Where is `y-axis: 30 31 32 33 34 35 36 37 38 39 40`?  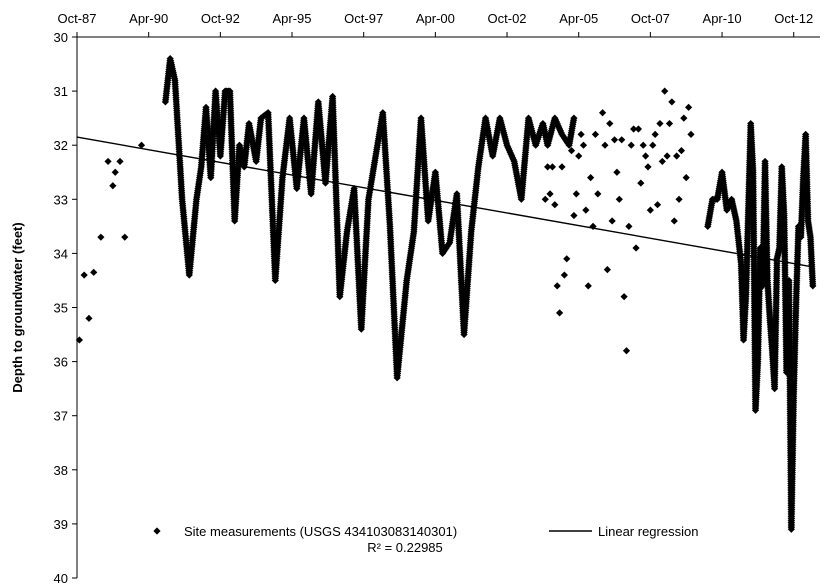
y-axis: 30 31 32 33 34 35 36 37 38 39 40 is located at coordinates (65, 308).